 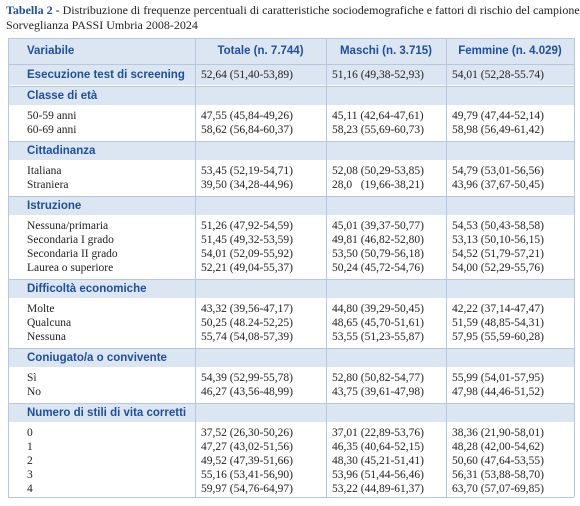 What do you see at coordinates (378, 116) in the screenshot?
I see `value: 45,11 (42,64-47,61)` at bounding box center [378, 116].